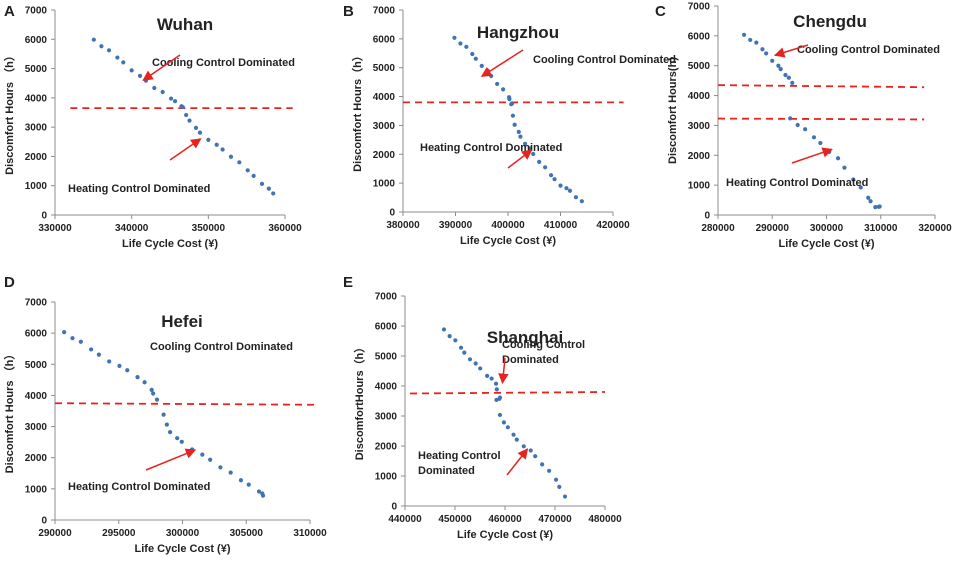 Image resolution: width=964 pixels, height=564 pixels. What do you see at coordinates (660, 11) in the screenshot?
I see `panel-label: C` at bounding box center [660, 11].